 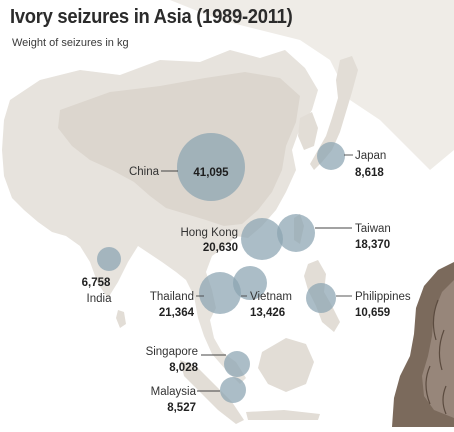 I want to click on bubble-japan, so click(x=331, y=156).